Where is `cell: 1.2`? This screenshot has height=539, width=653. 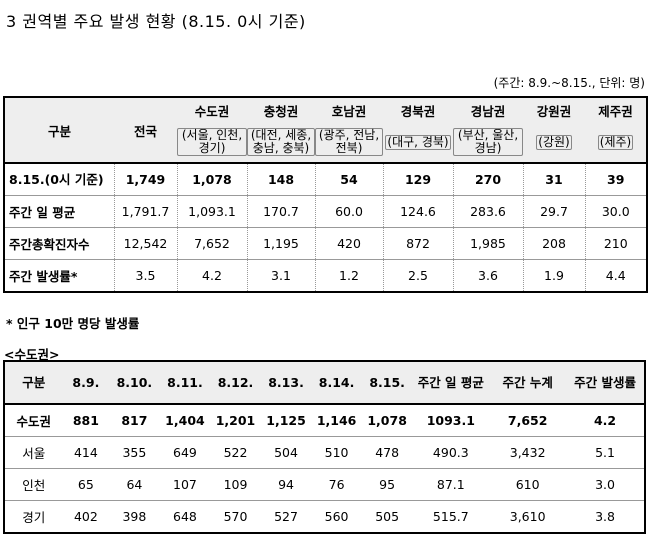
cell: 1.2 is located at coordinates (348, 275).